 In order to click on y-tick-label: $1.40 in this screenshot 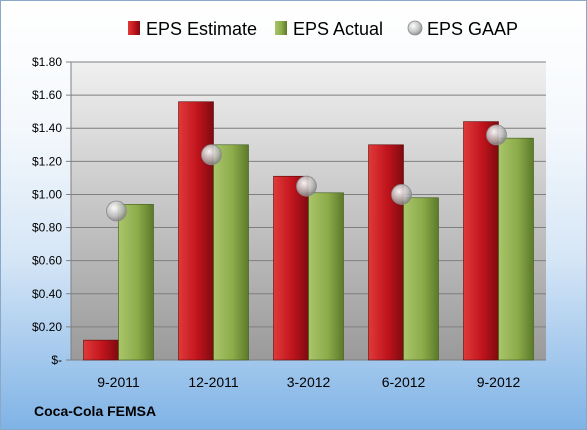, I will do `click(47, 128)`.